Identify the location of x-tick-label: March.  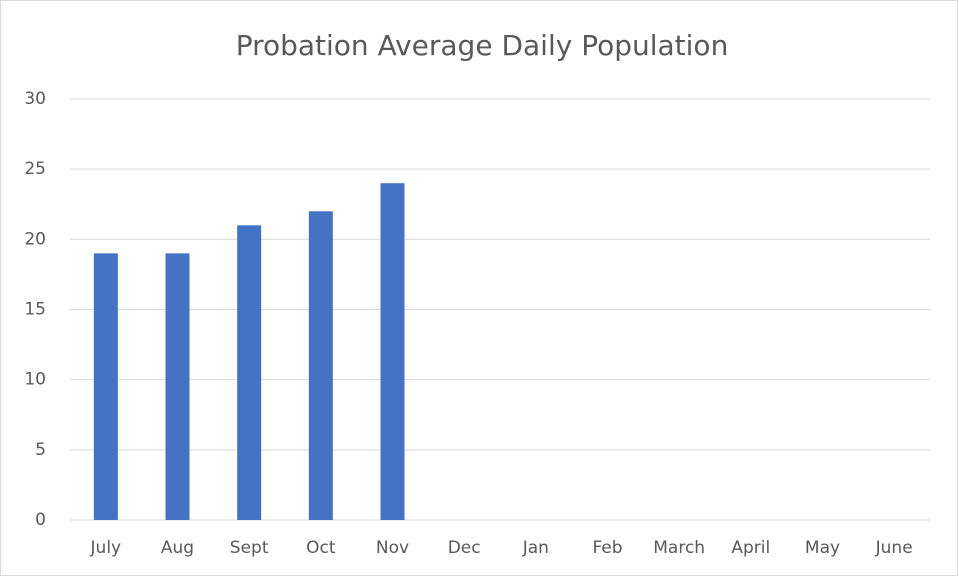
(679, 548).